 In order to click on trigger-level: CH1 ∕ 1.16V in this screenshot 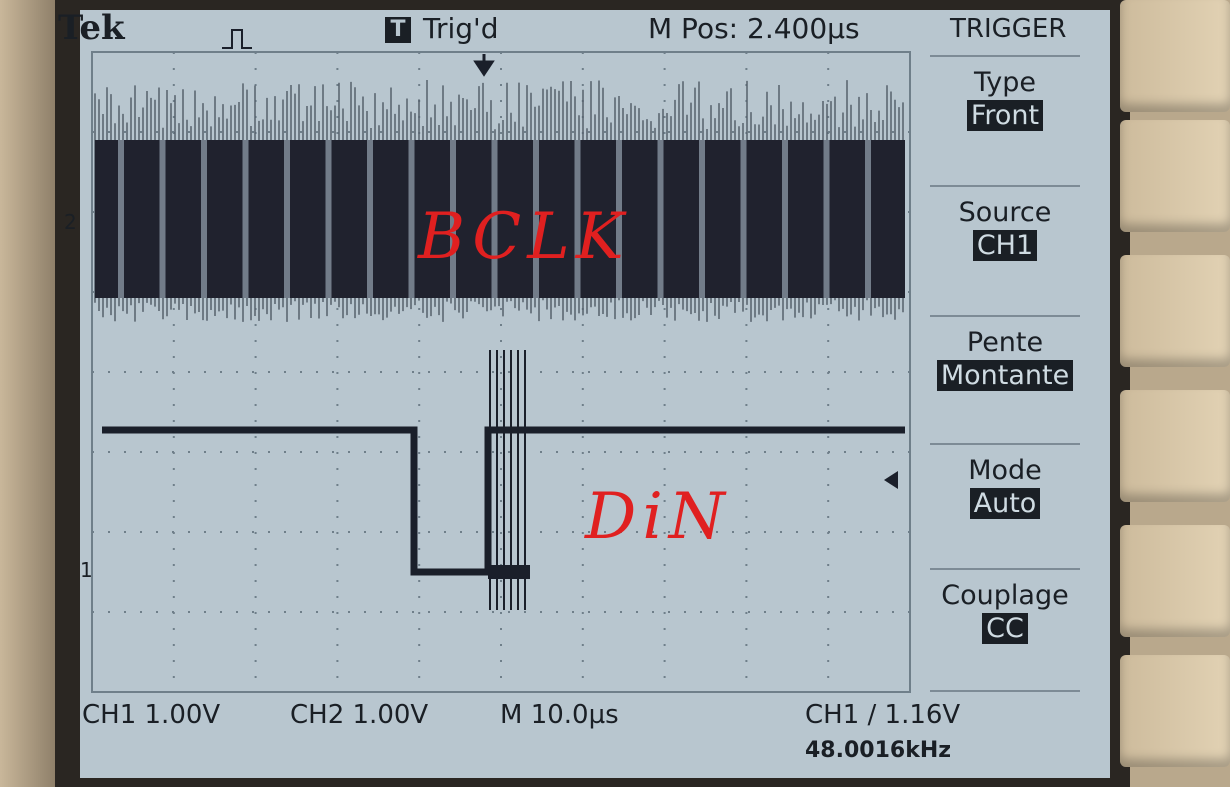, I will do `click(882, 715)`.